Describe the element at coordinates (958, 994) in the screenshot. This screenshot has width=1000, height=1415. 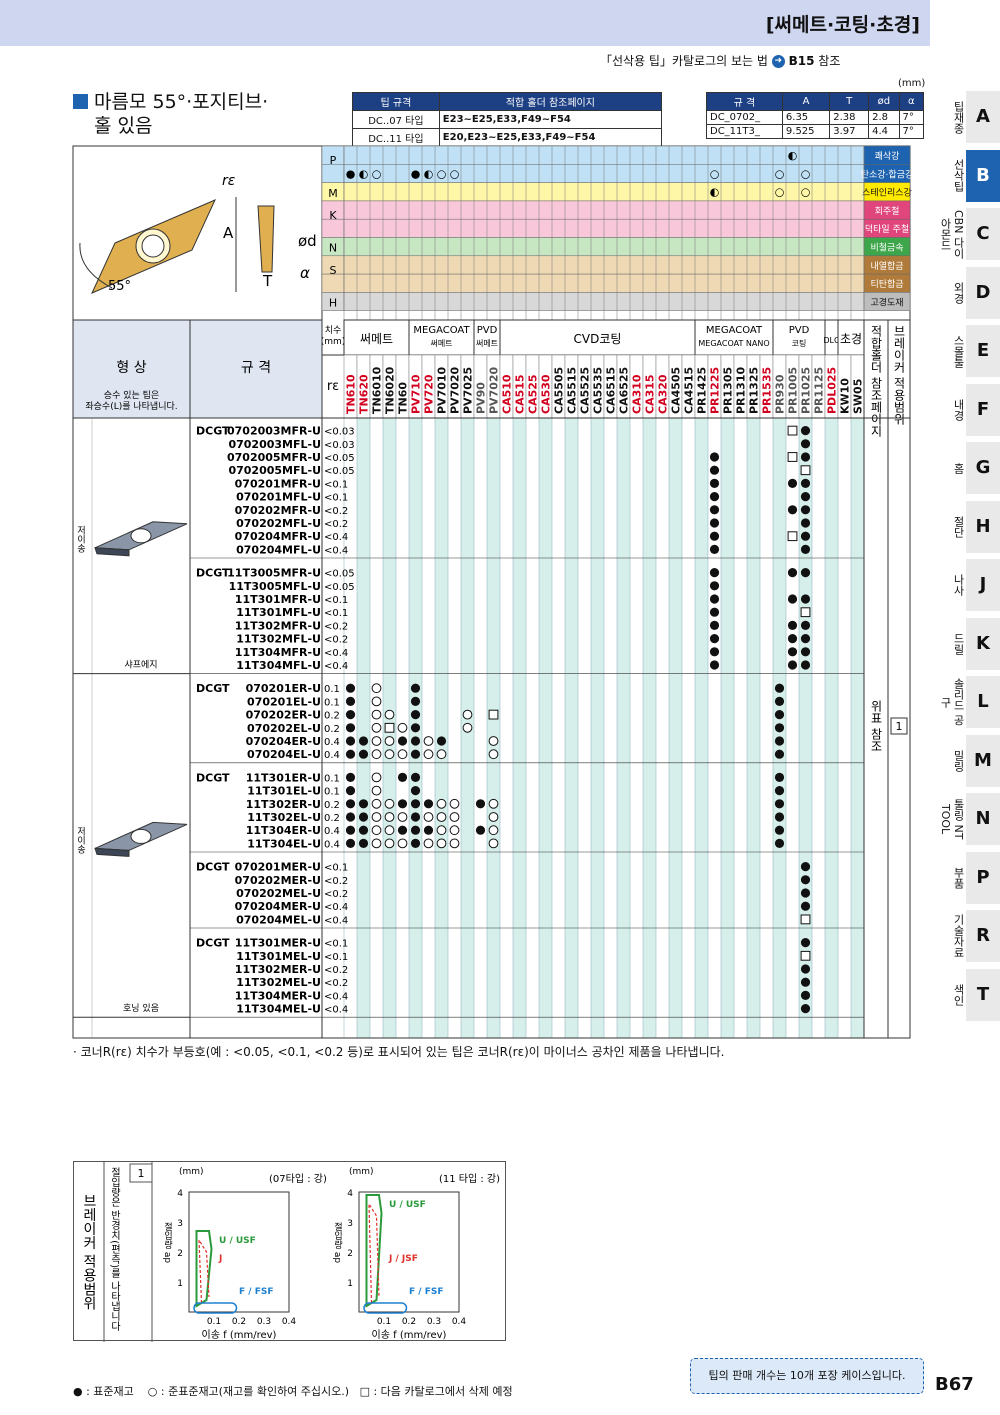
I see `side-nav-label: 색인` at that location.